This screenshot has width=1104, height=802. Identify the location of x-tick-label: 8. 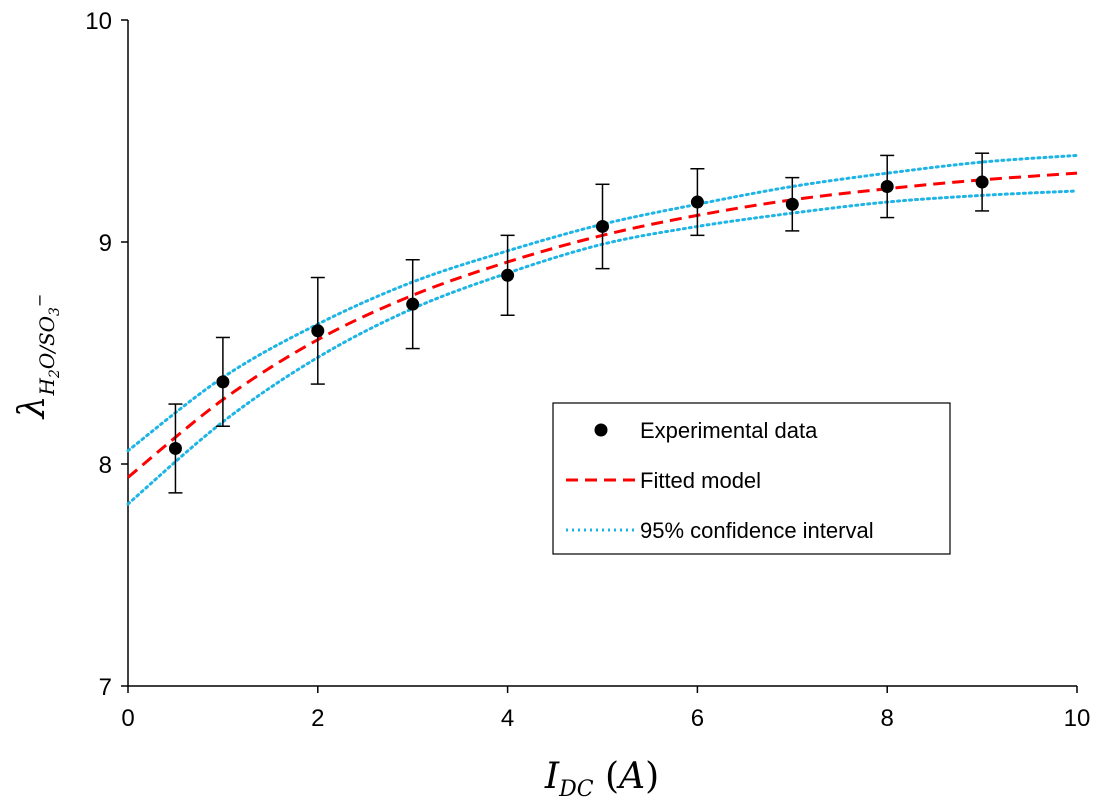
(887, 718).